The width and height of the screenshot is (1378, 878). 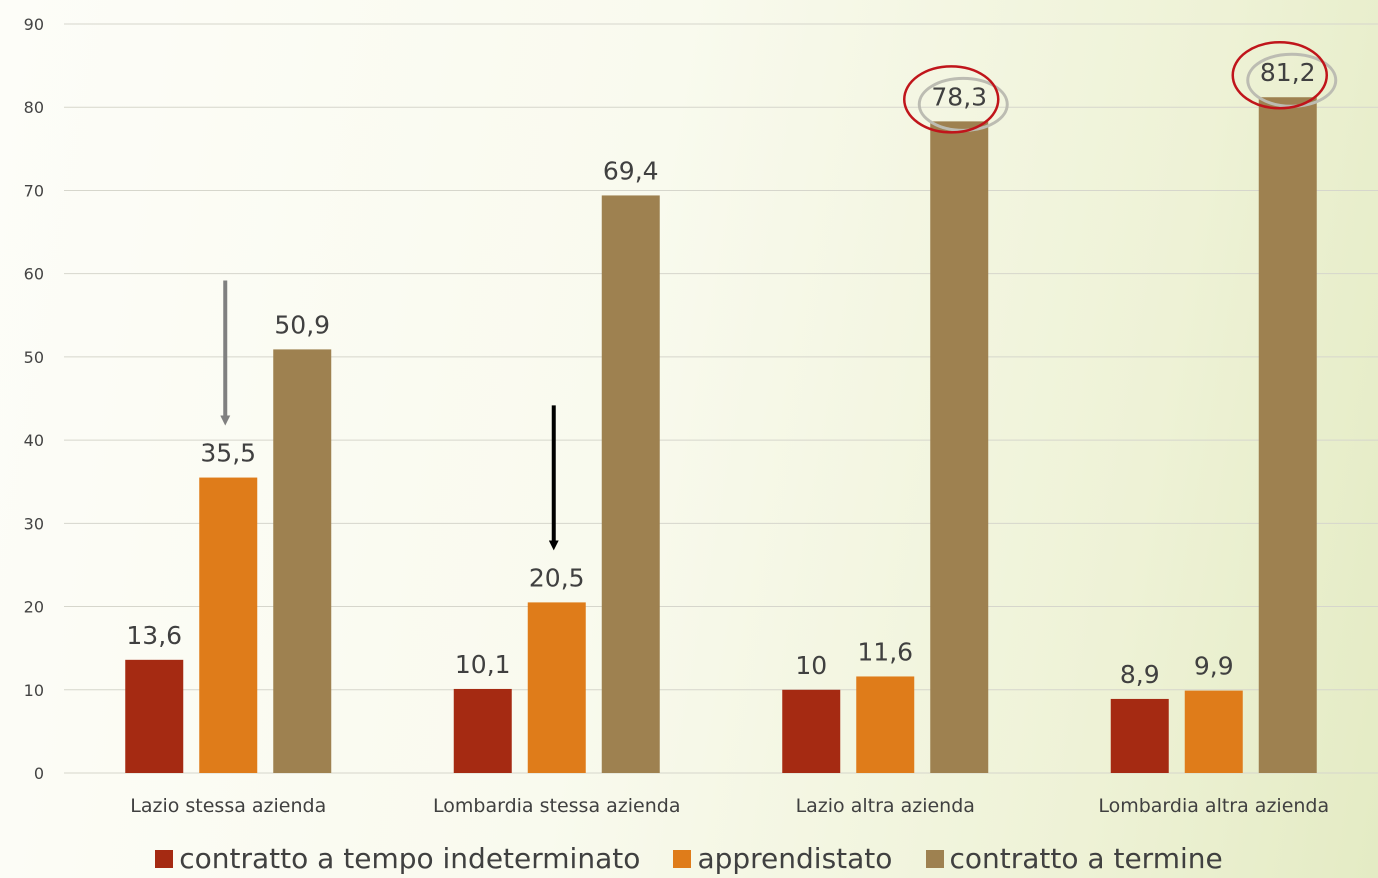 I want to click on y-tick-label: 40, so click(x=34, y=440).